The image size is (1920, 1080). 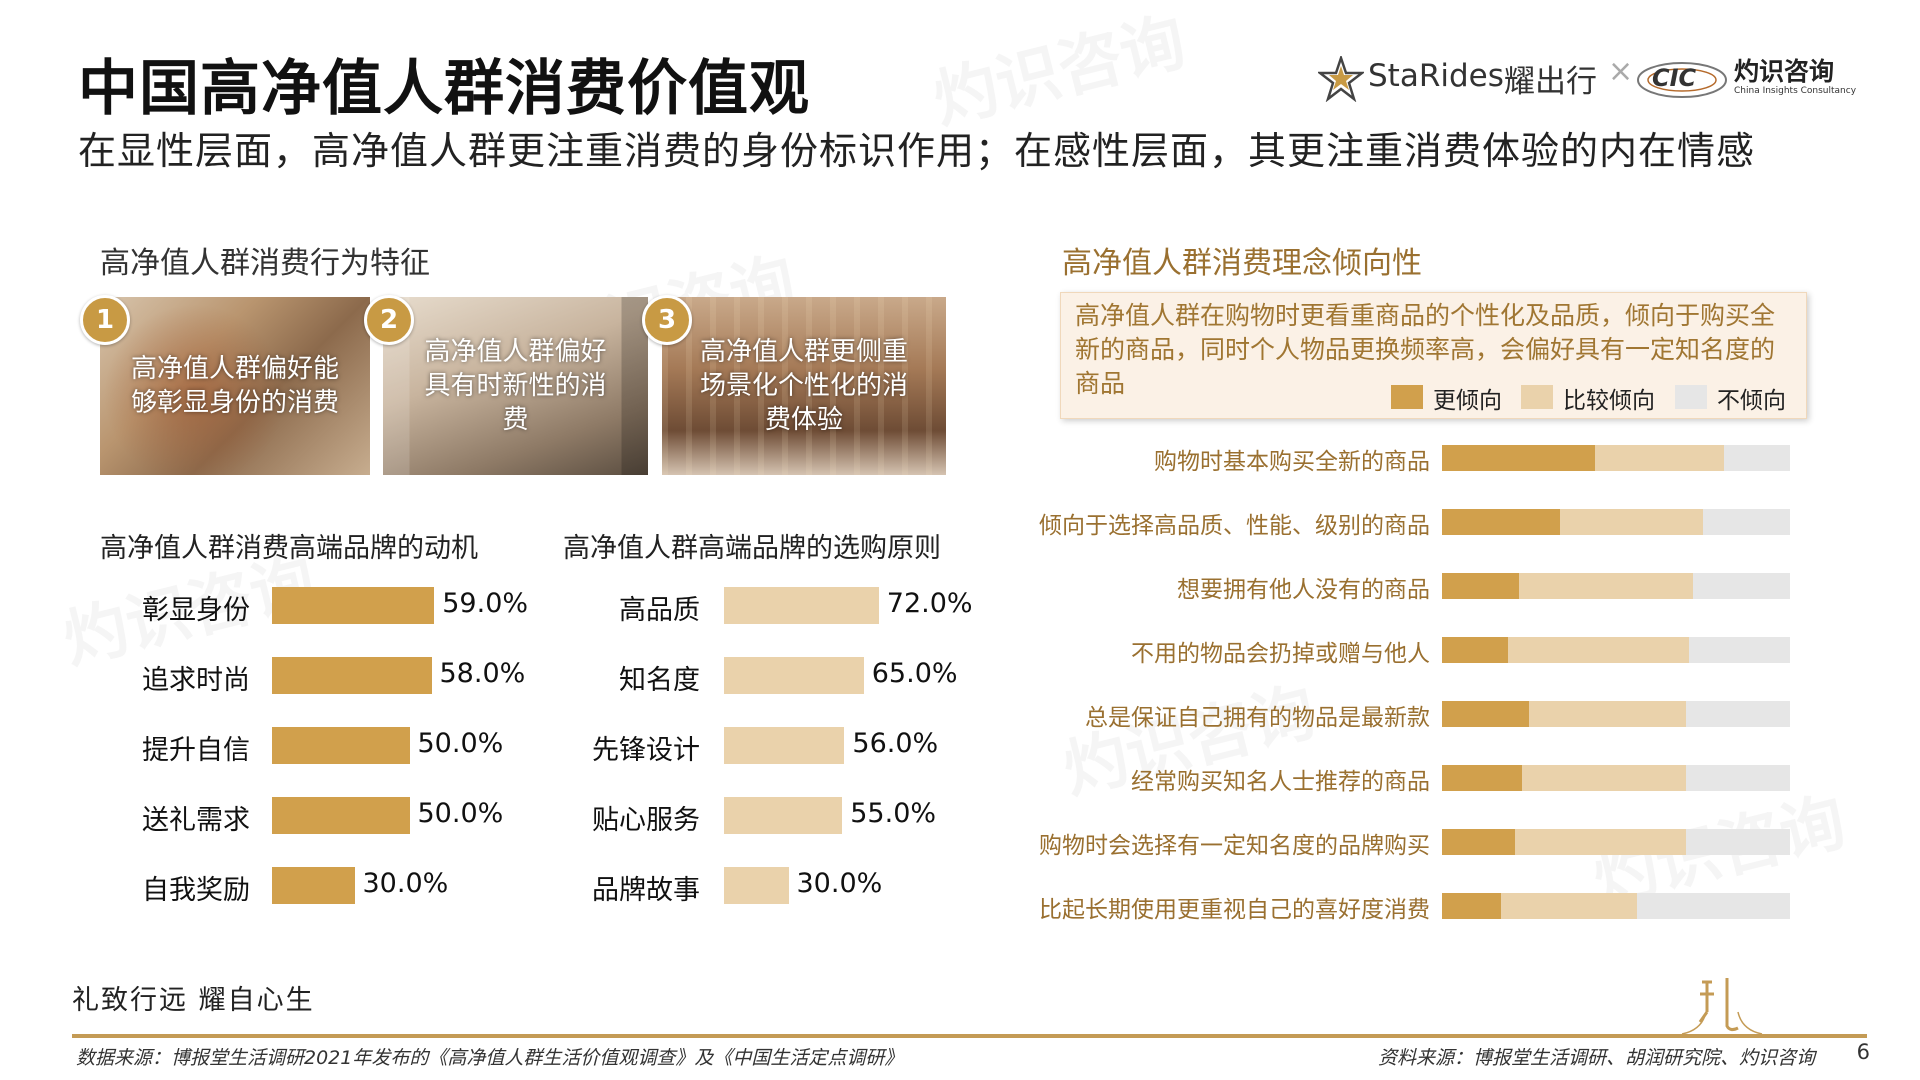 I want to click on bar-category-label: 提升自信, so click(x=196, y=750).